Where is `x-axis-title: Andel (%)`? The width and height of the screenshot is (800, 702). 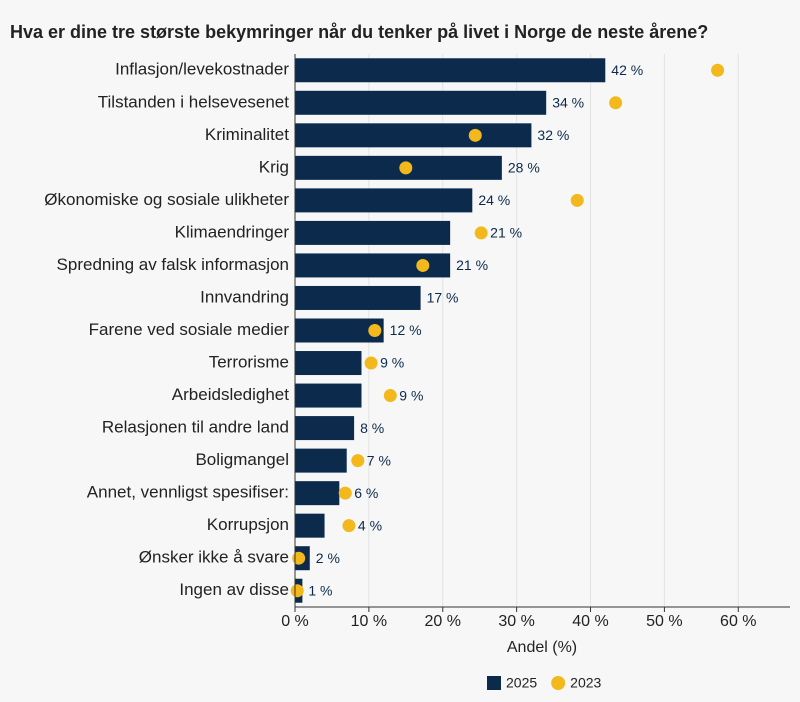
x-axis-title: Andel (%) is located at coordinates (542, 647).